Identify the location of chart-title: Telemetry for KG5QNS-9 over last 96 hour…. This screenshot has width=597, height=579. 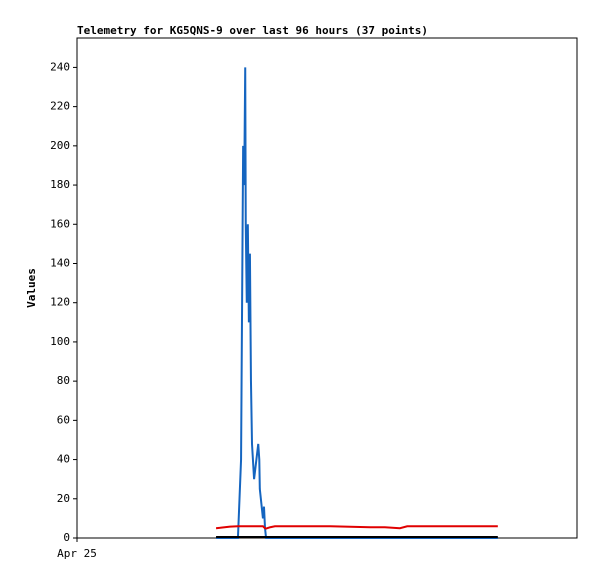
(252, 30).